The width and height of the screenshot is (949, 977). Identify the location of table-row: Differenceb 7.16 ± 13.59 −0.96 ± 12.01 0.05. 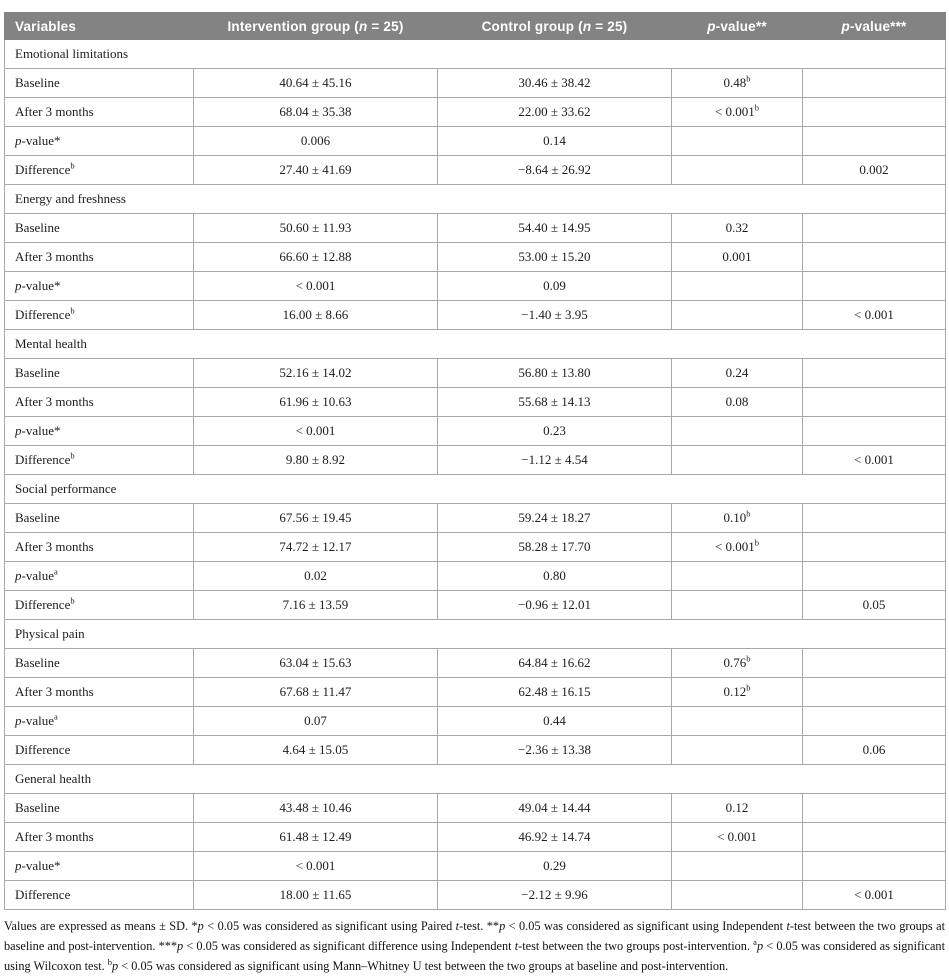
(475, 605).